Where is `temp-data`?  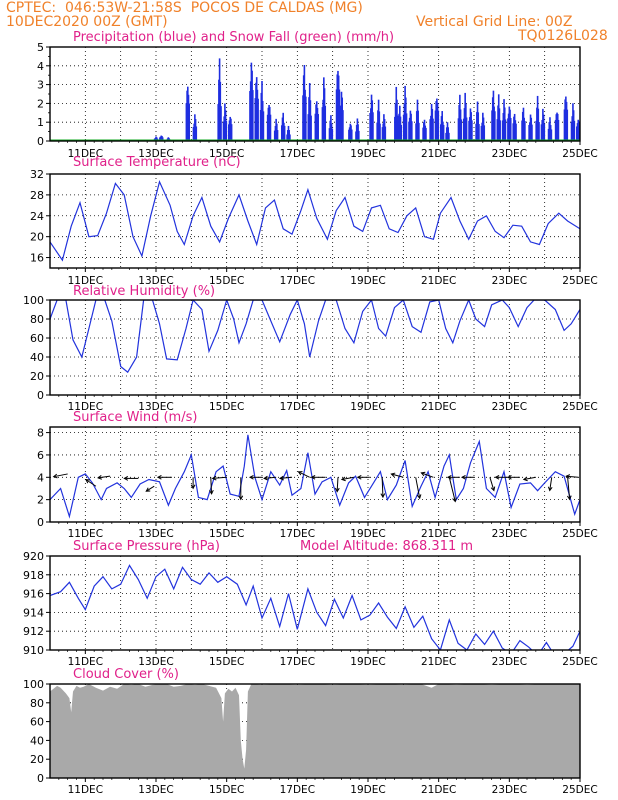 temp-data is located at coordinates (315, 220).